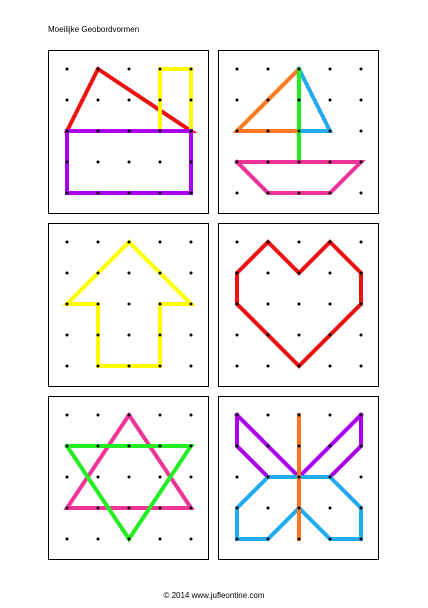  I want to click on heart-board, so click(298, 305).